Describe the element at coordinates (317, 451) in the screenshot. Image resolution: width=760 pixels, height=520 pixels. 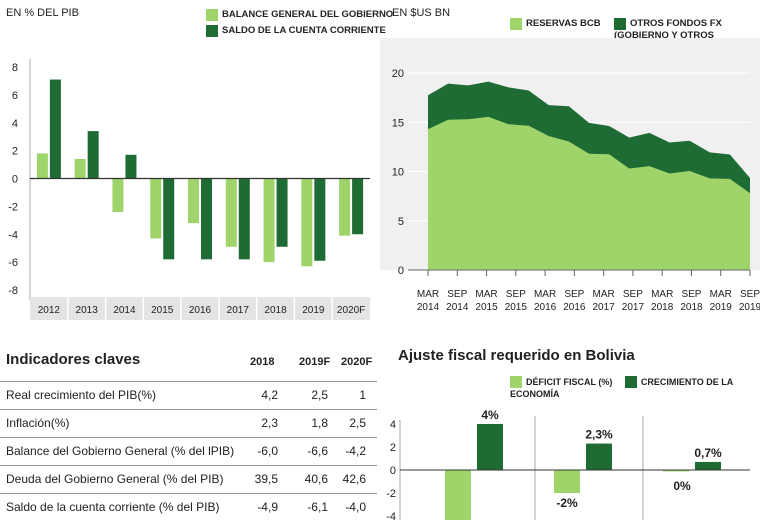
I see `table-cell: -6,6` at that location.